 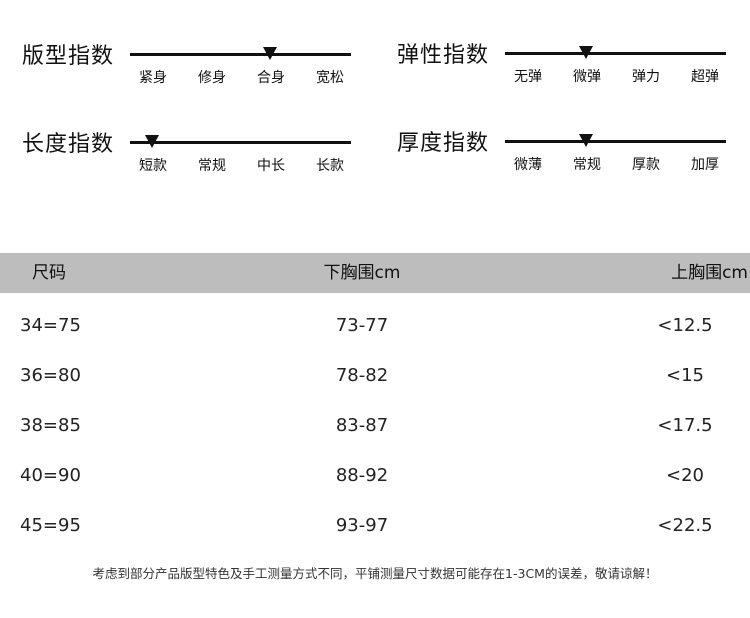 I want to click on cell-size: 34=75, so click(x=50, y=325).